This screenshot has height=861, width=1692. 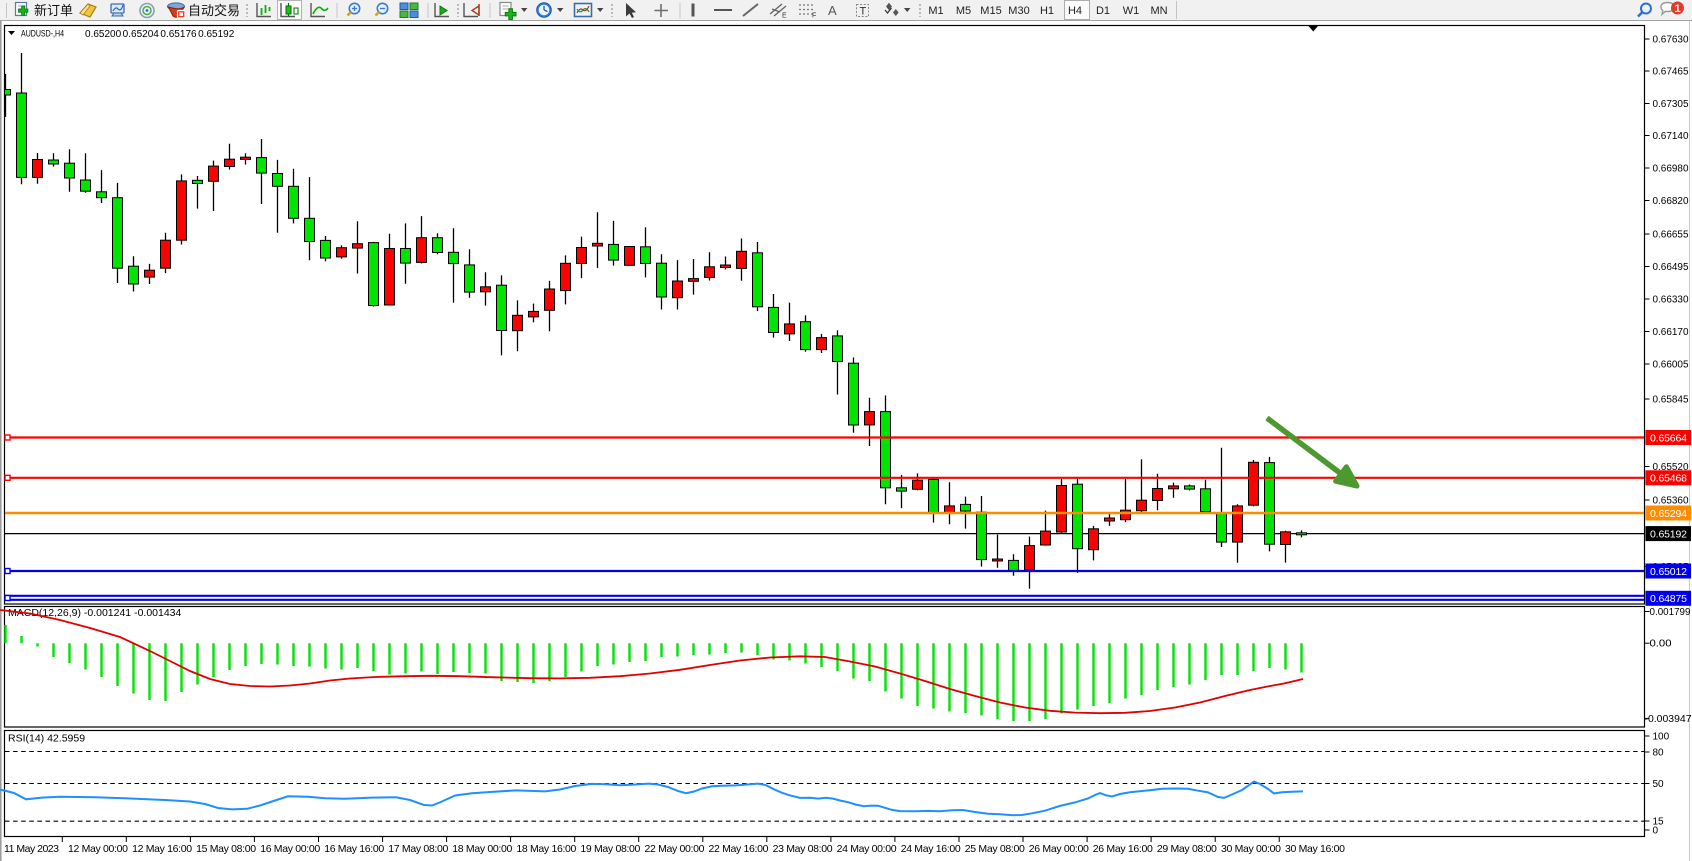 I want to click on svg-text: 0.65294, so click(x=1668, y=514).